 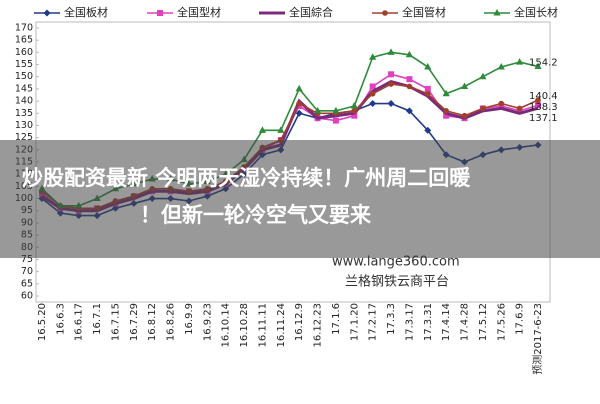 What do you see at coordinates (424, 12) in the screenshot?
I see `legend-label: 全国管材` at bounding box center [424, 12].